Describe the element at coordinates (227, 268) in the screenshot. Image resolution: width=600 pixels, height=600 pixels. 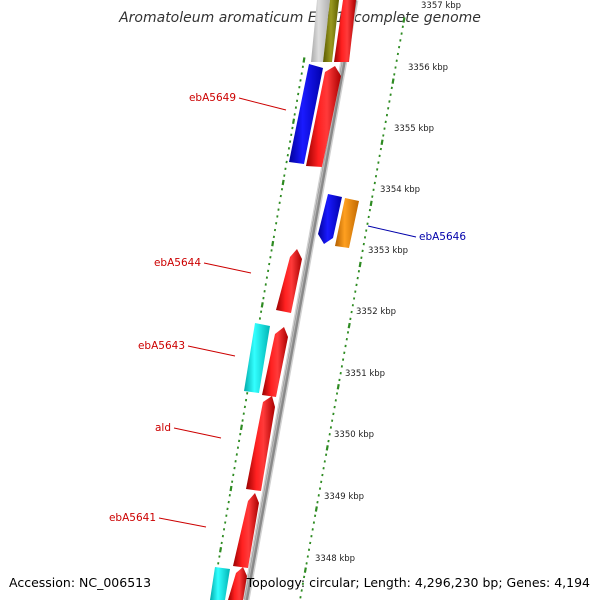
I see `leader-ebA5644` at that location.